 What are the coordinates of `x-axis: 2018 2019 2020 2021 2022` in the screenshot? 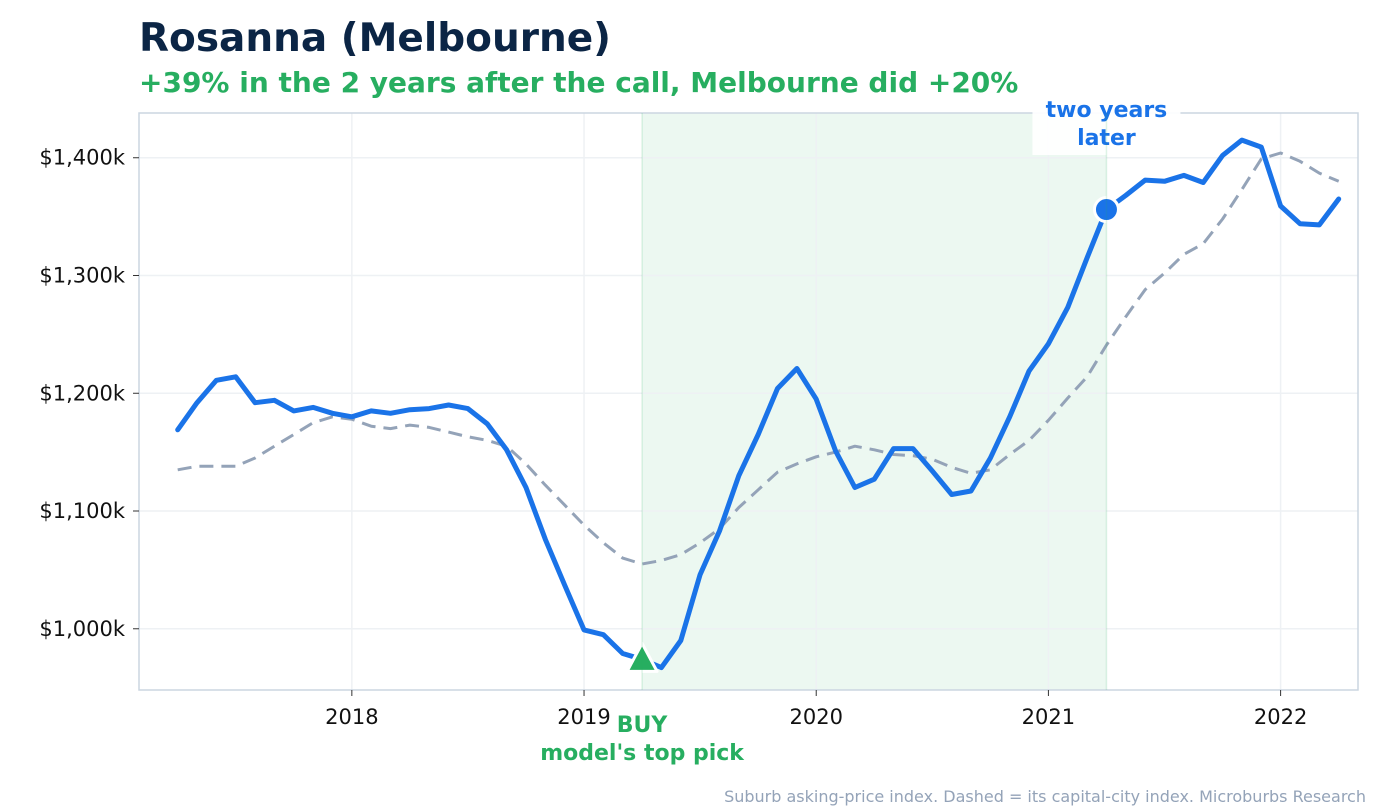 It's located at (816, 709).